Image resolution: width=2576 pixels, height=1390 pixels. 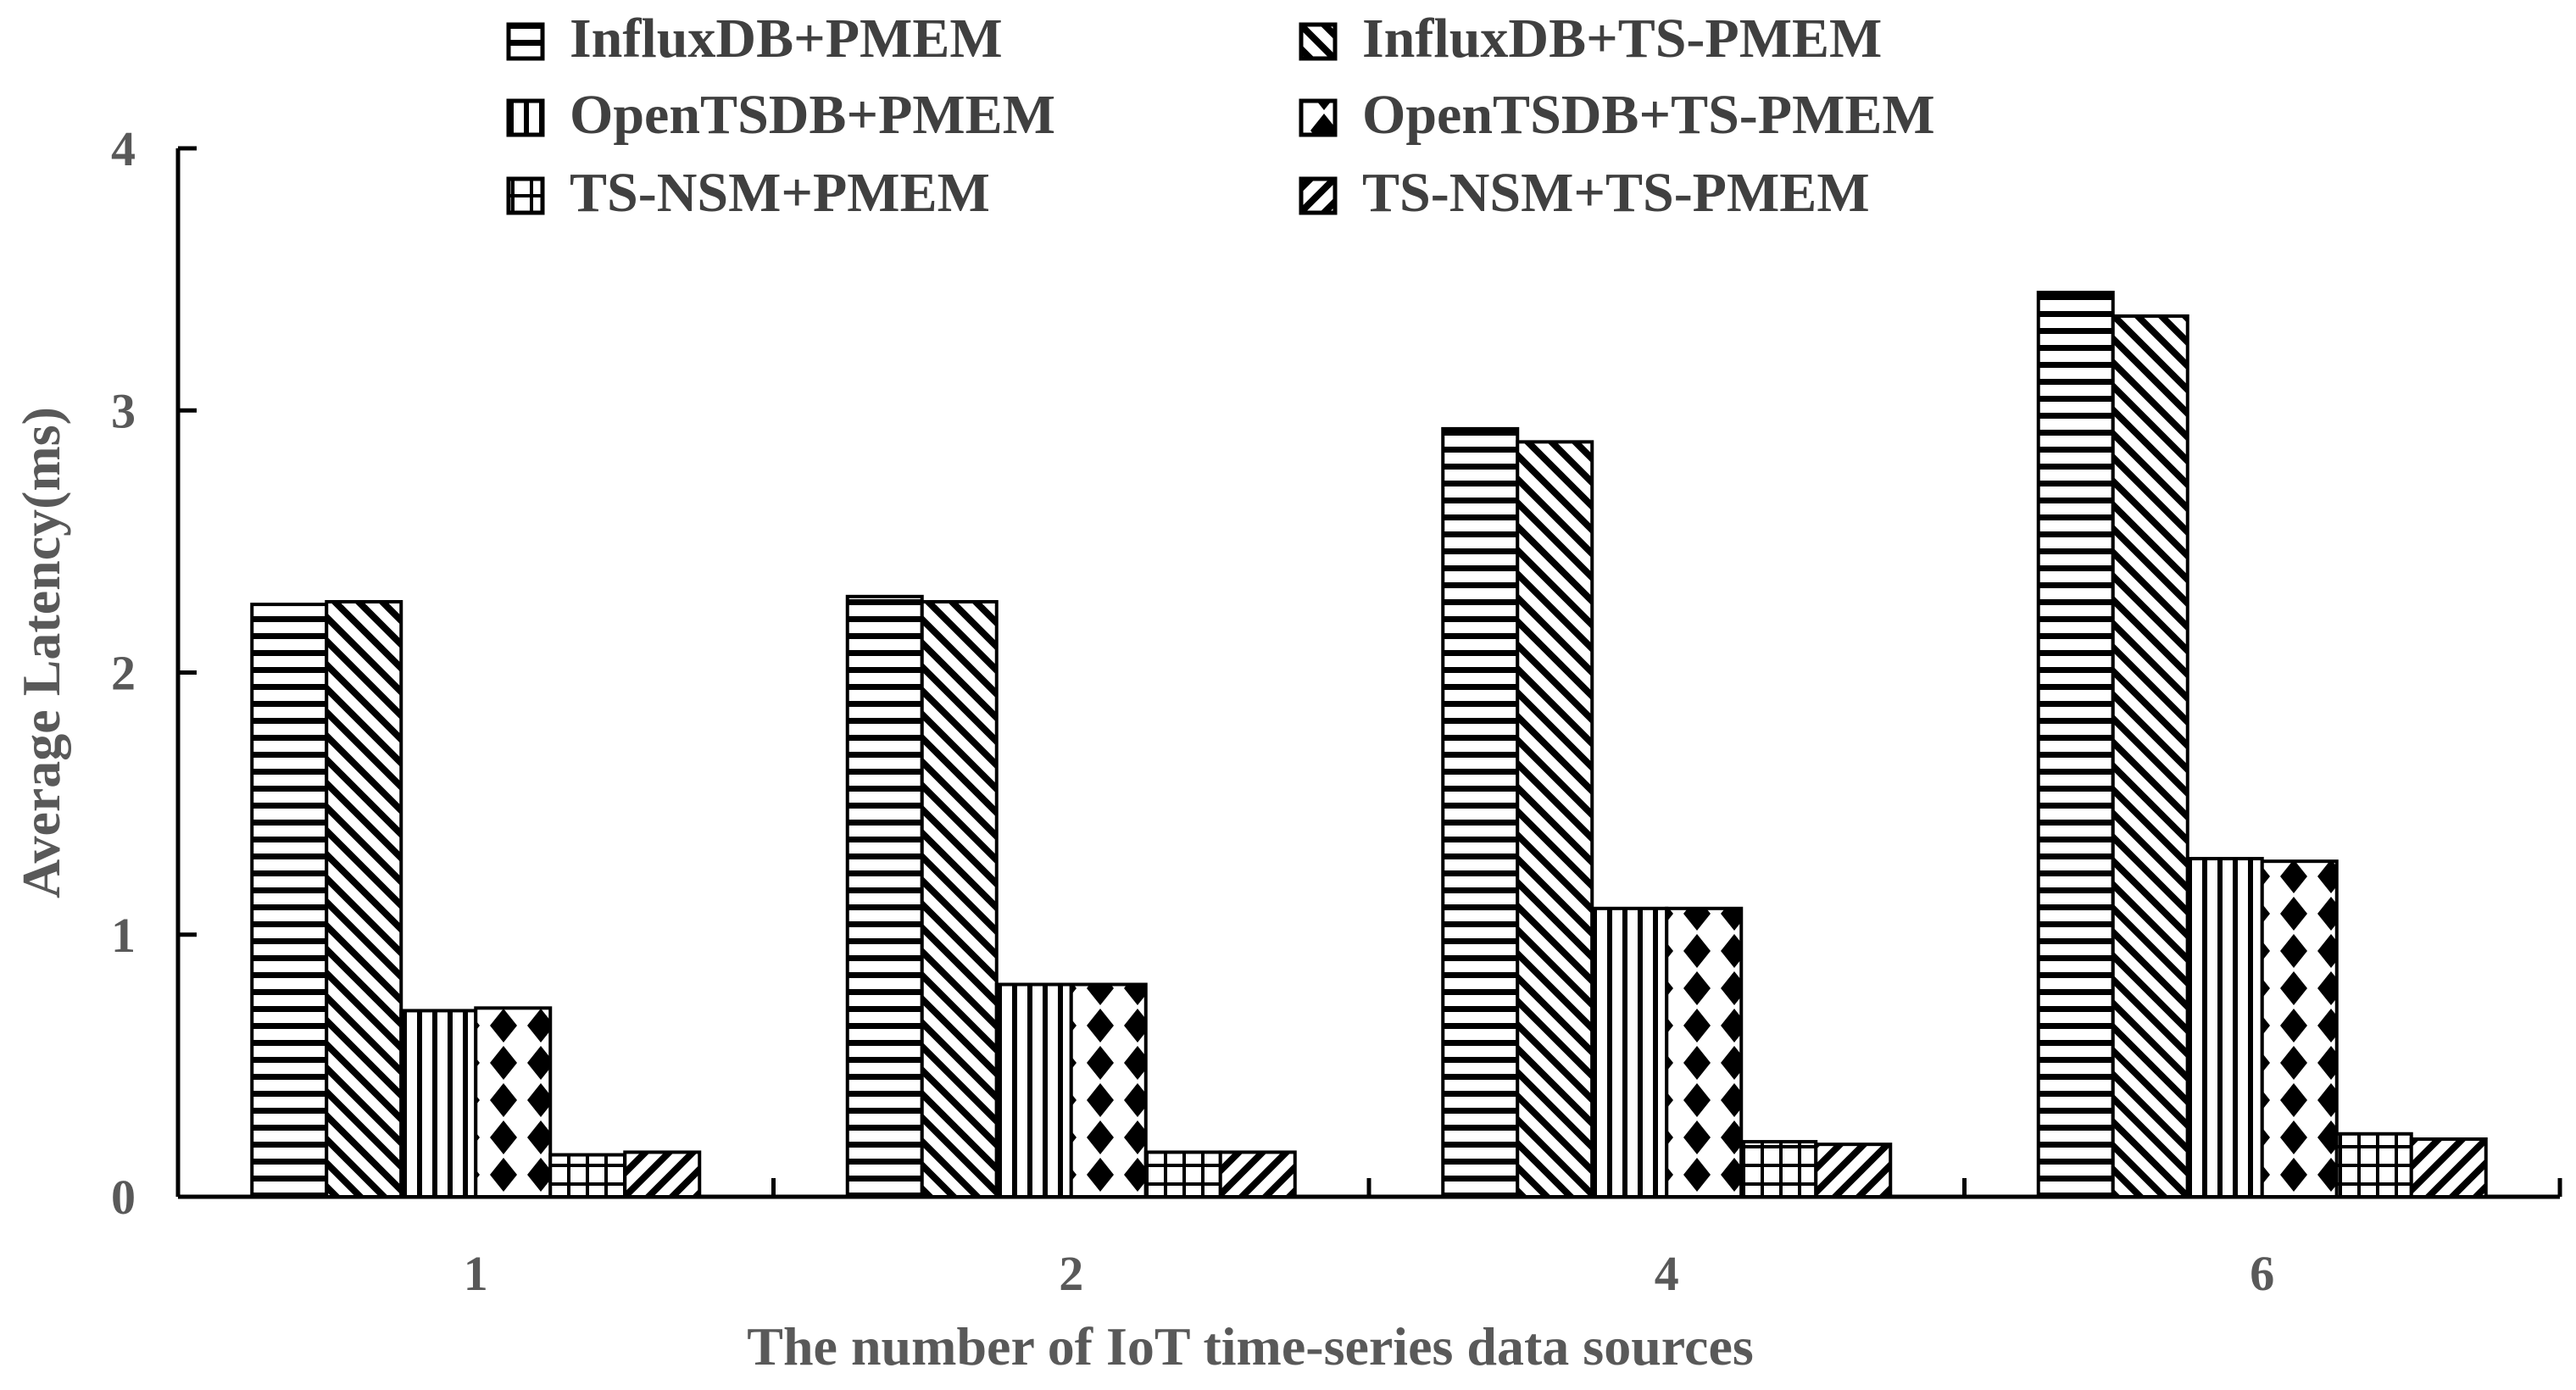 What do you see at coordinates (123, 673) in the screenshot?
I see `y-tick-label: 2` at bounding box center [123, 673].